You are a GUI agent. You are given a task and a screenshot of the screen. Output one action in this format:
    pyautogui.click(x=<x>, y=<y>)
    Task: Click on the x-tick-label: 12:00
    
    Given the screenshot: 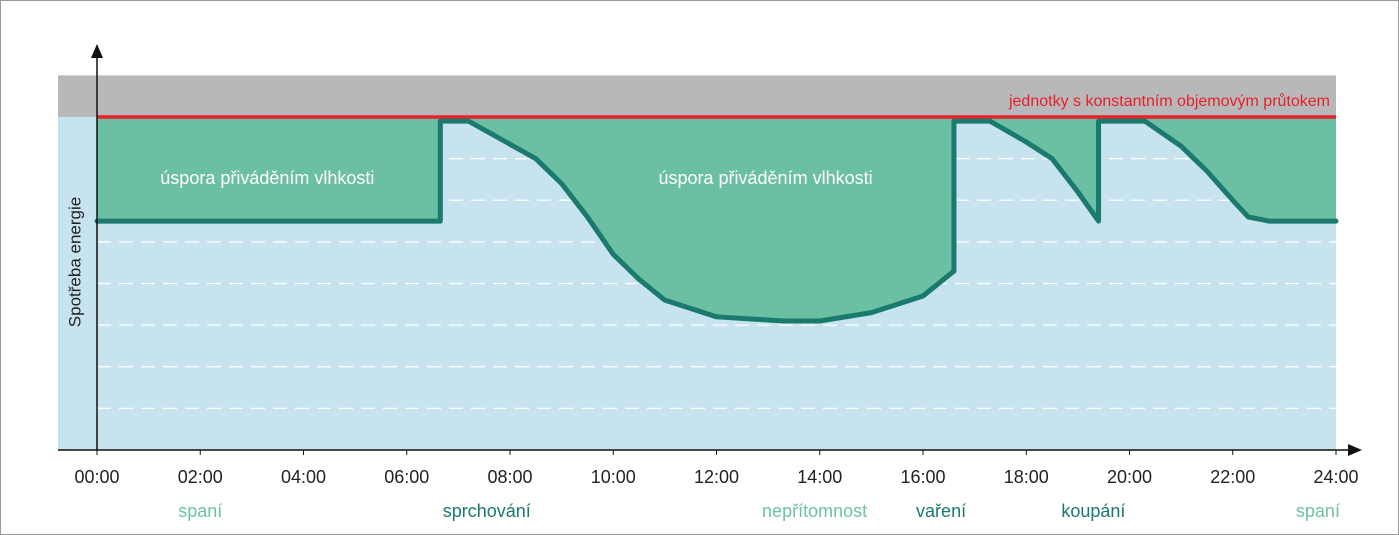 What is the action you would take?
    pyautogui.click(x=716, y=477)
    